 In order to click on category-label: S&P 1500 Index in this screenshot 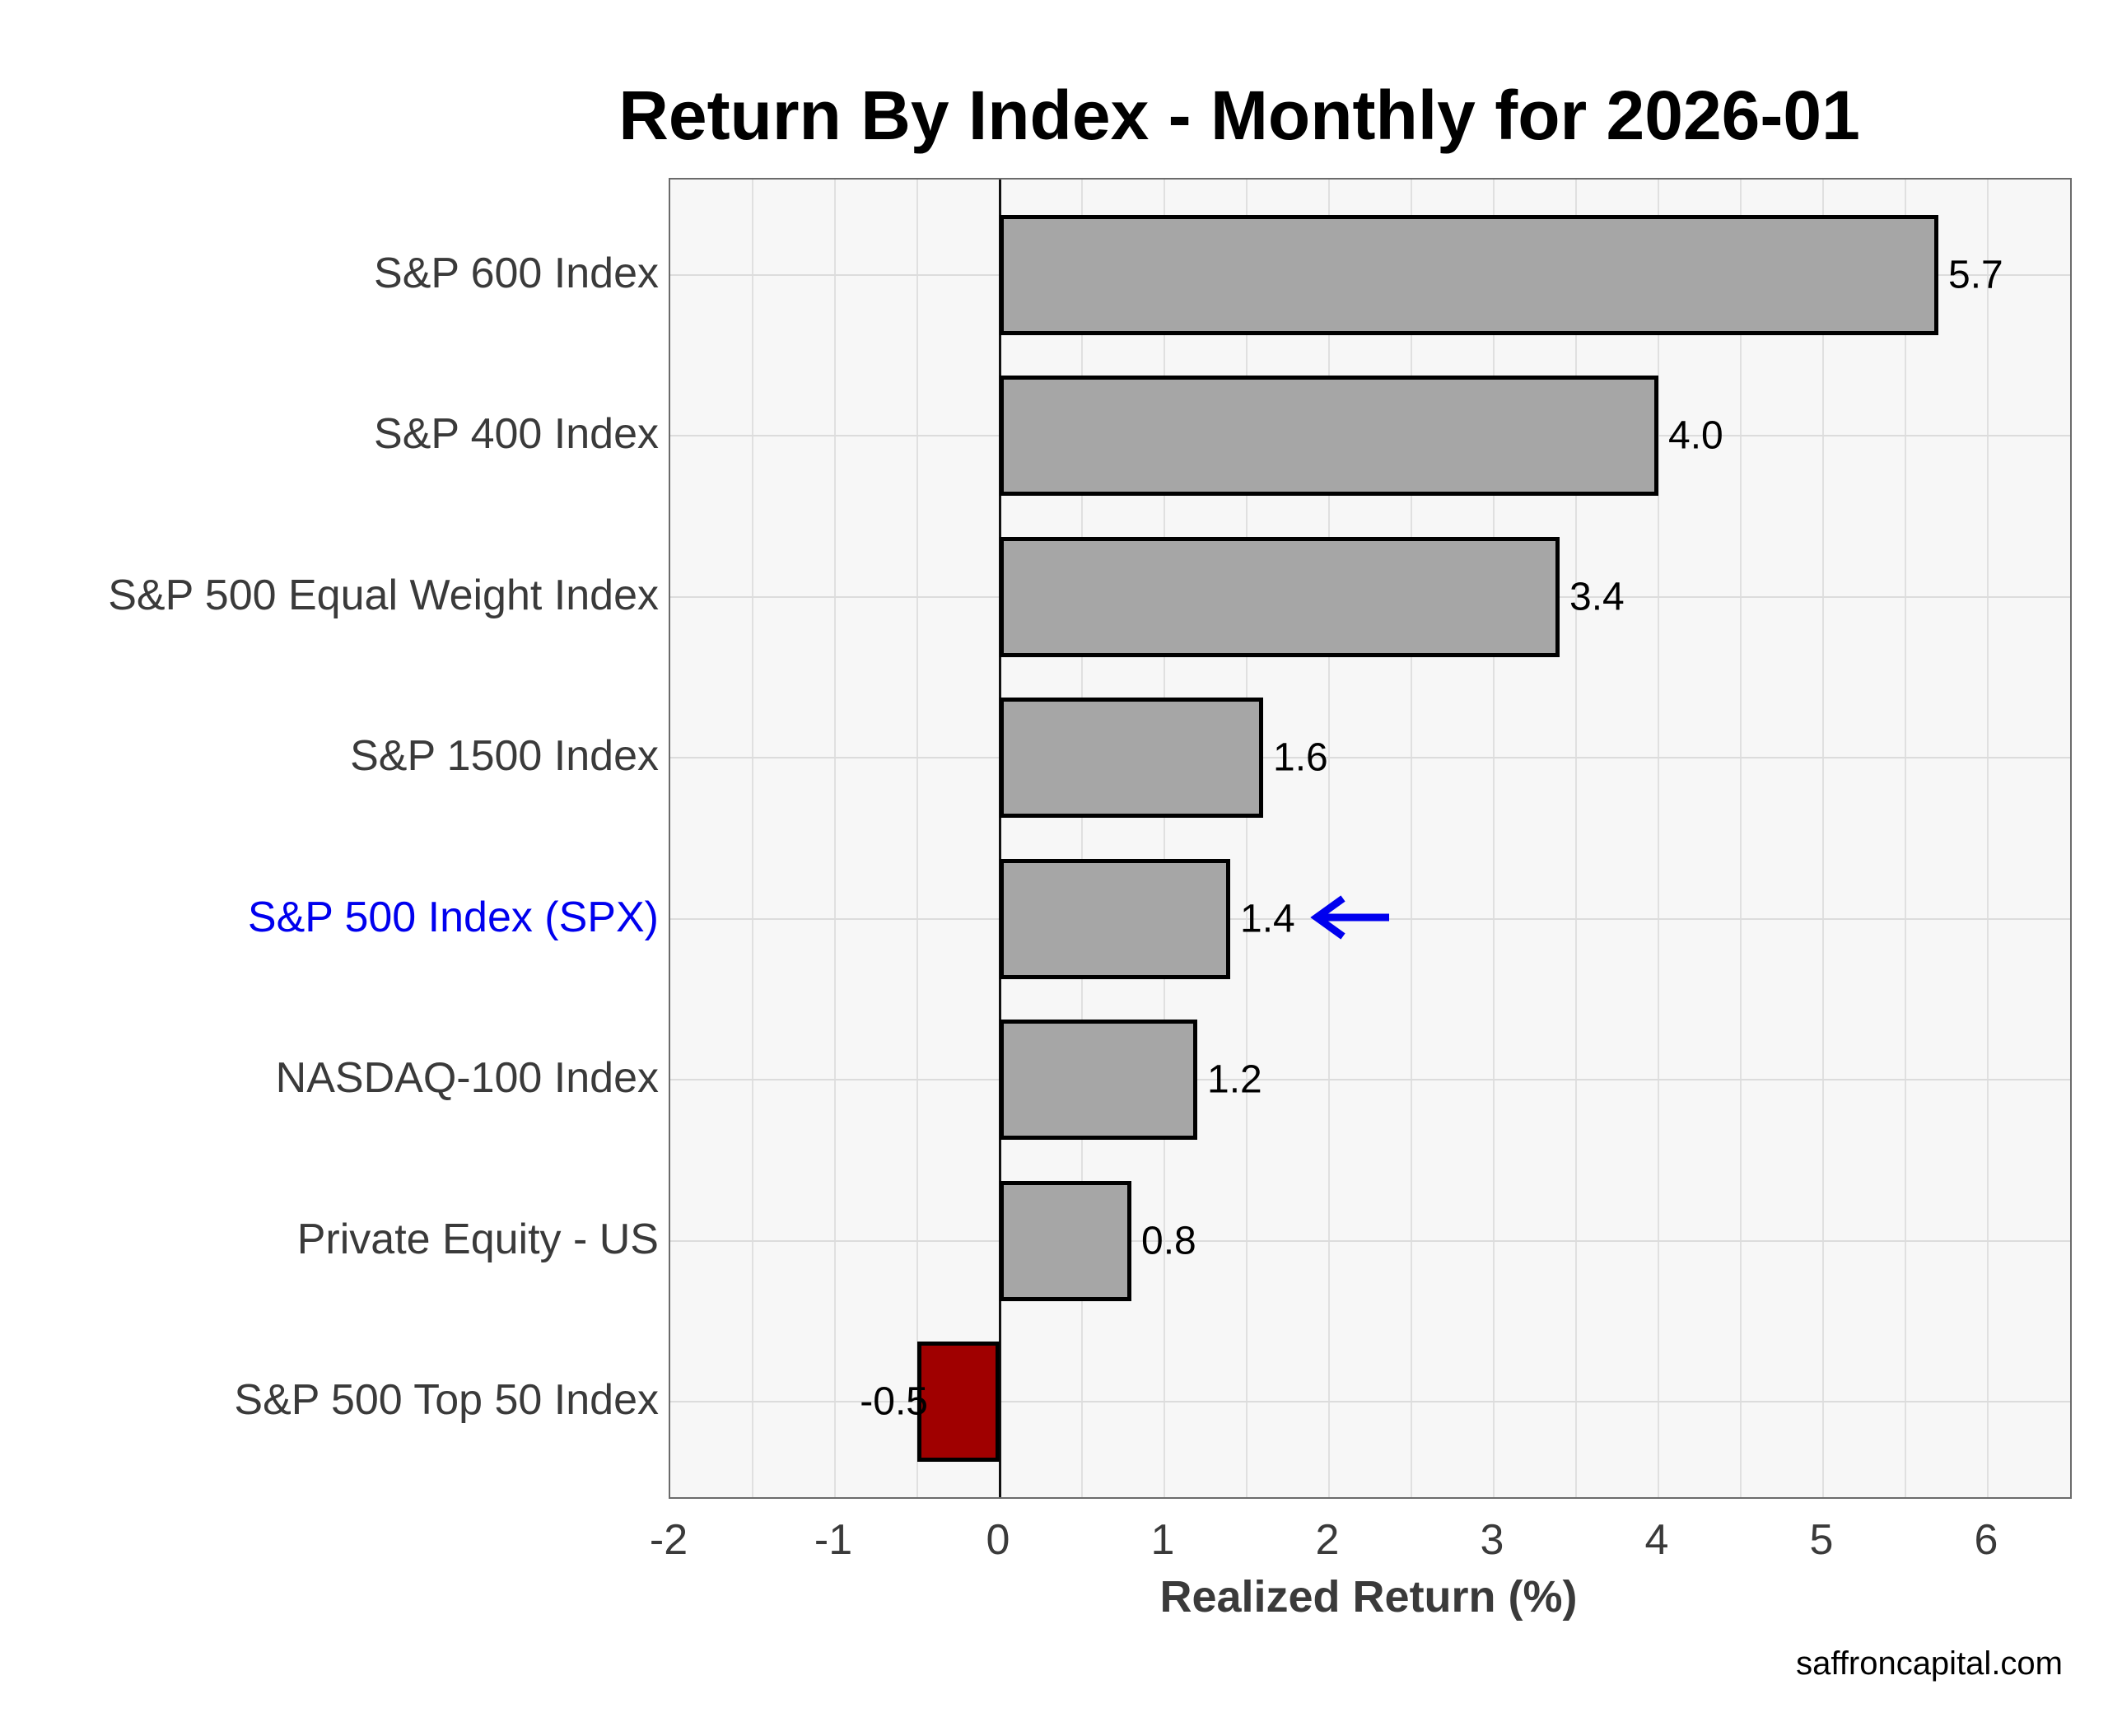, I will do `click(504, 756)`.